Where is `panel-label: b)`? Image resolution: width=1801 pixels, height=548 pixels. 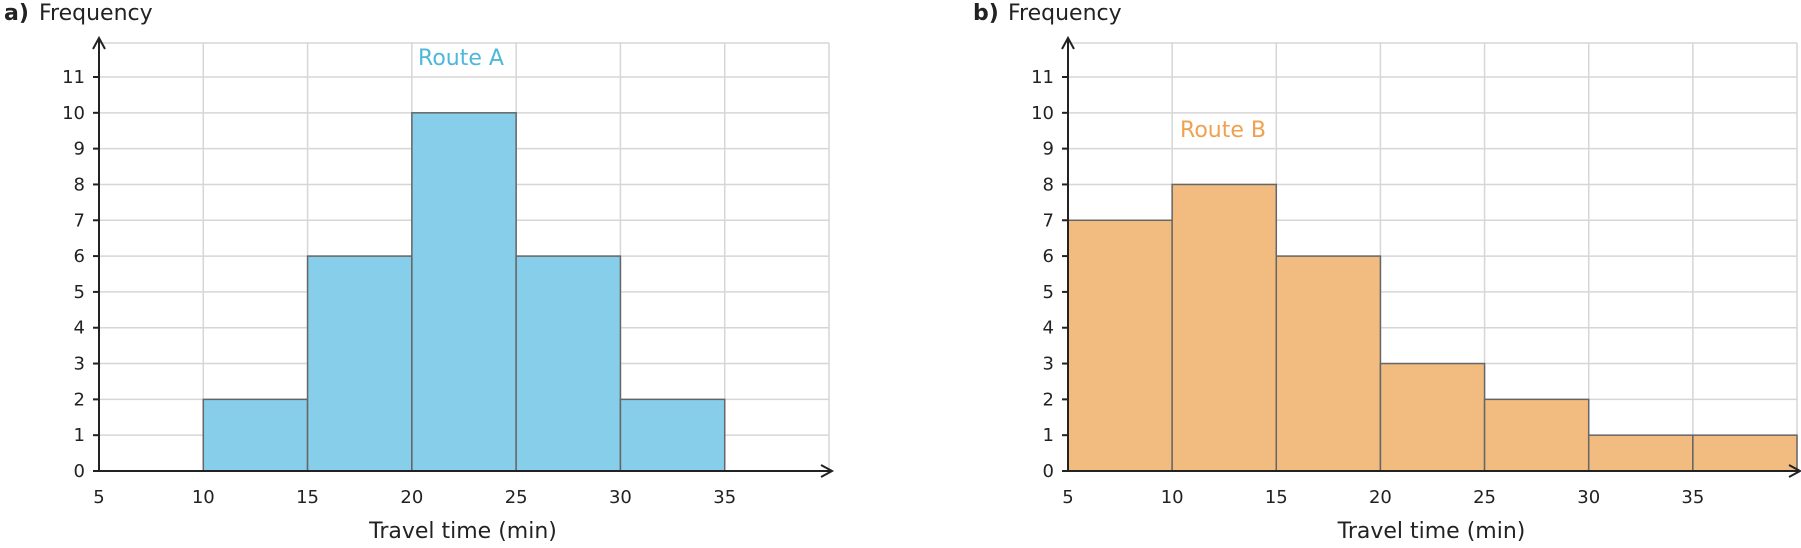
panel-label: b) is located at coordinates (986, 13).